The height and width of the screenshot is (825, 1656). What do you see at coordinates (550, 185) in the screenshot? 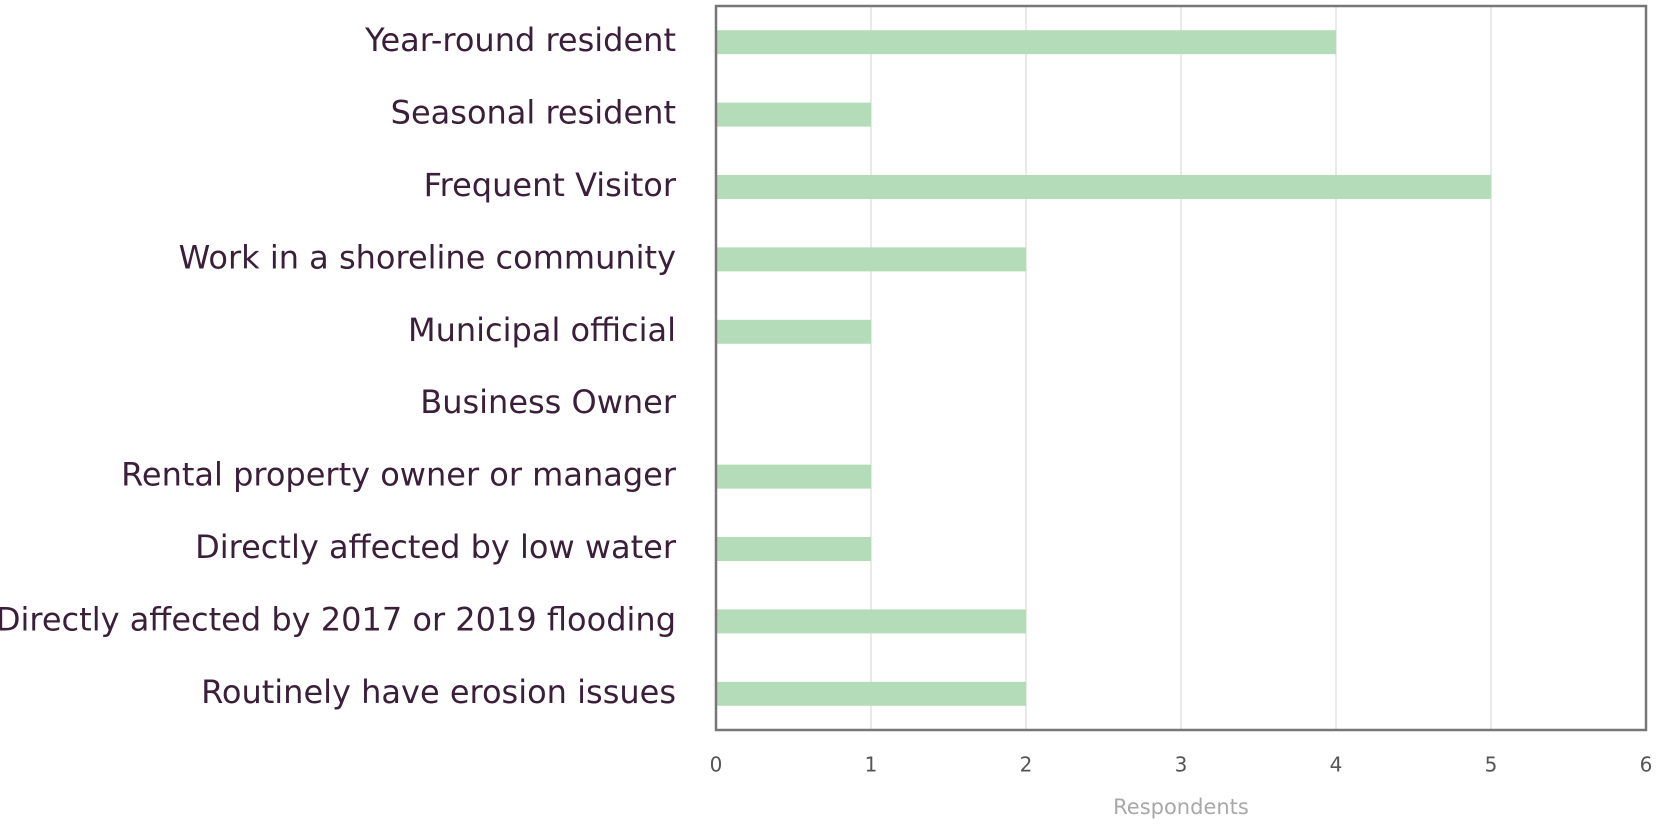
I see `y-tick-label: Frequent Visitor` at bounding box center [550, 185].